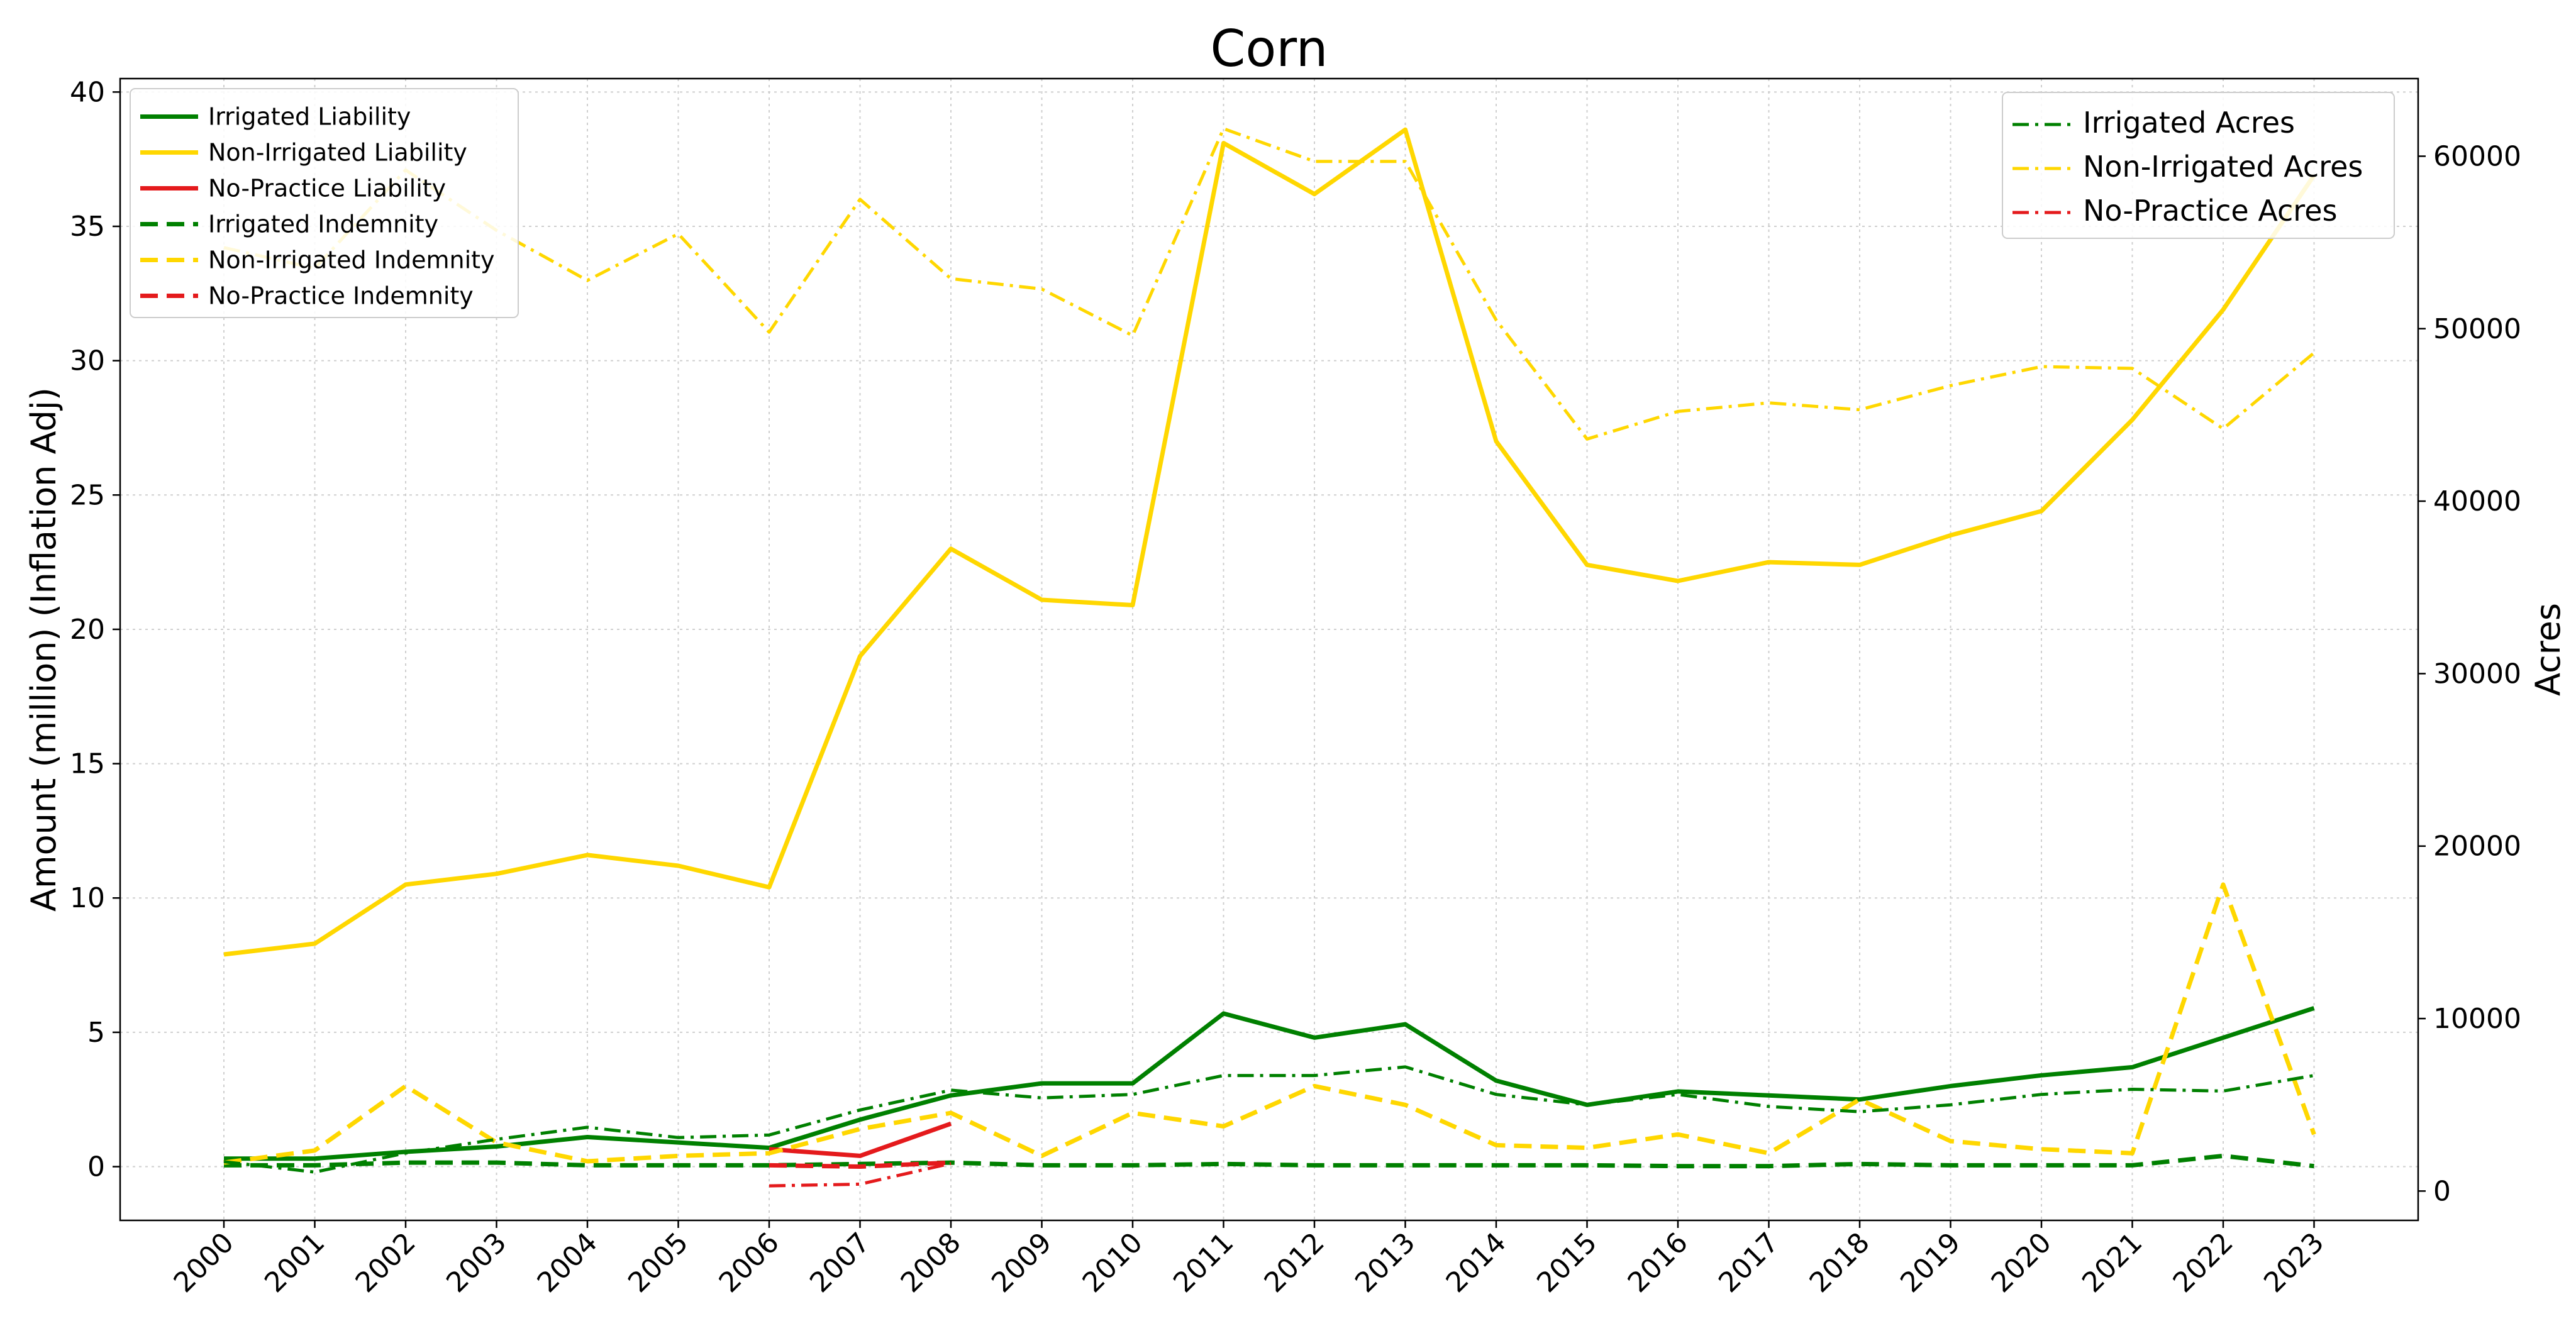  Describe the element at coordinates (2112, 1263) in the screenshot. I see `x-tick-label: 2021` at that location.